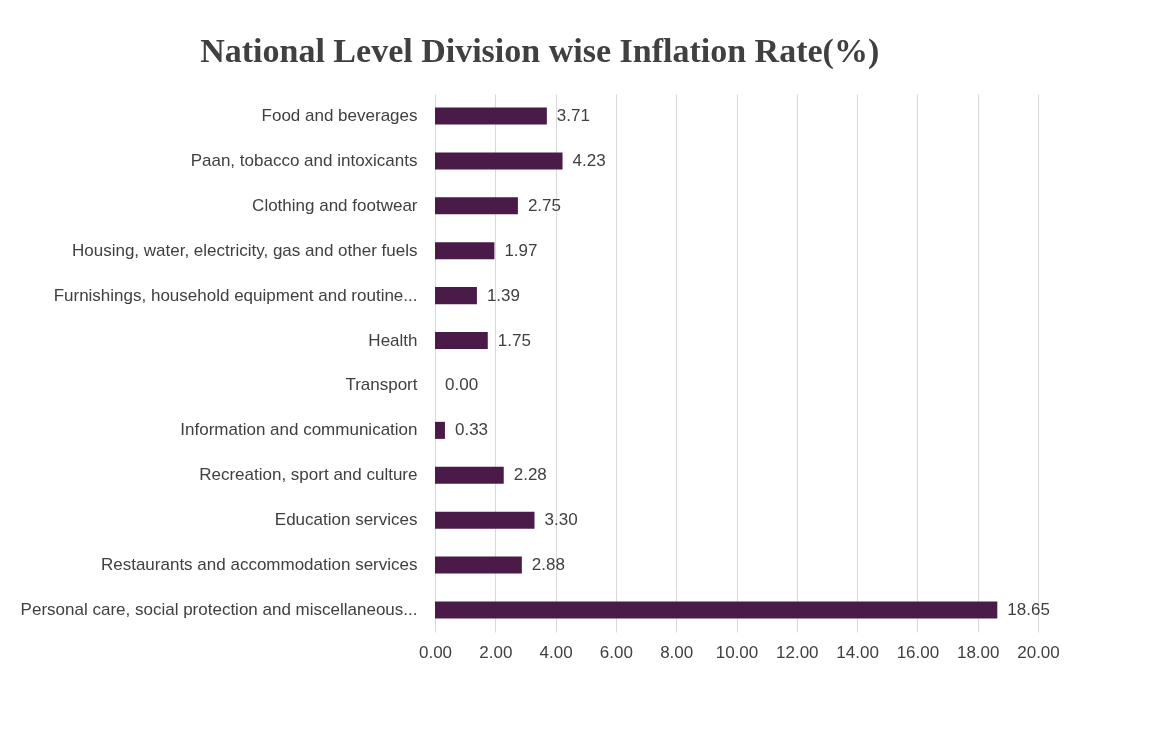 This screenshot has width=1156, height=736. I want to click on y-tick-label: Food and beverages, so click(339, 116).